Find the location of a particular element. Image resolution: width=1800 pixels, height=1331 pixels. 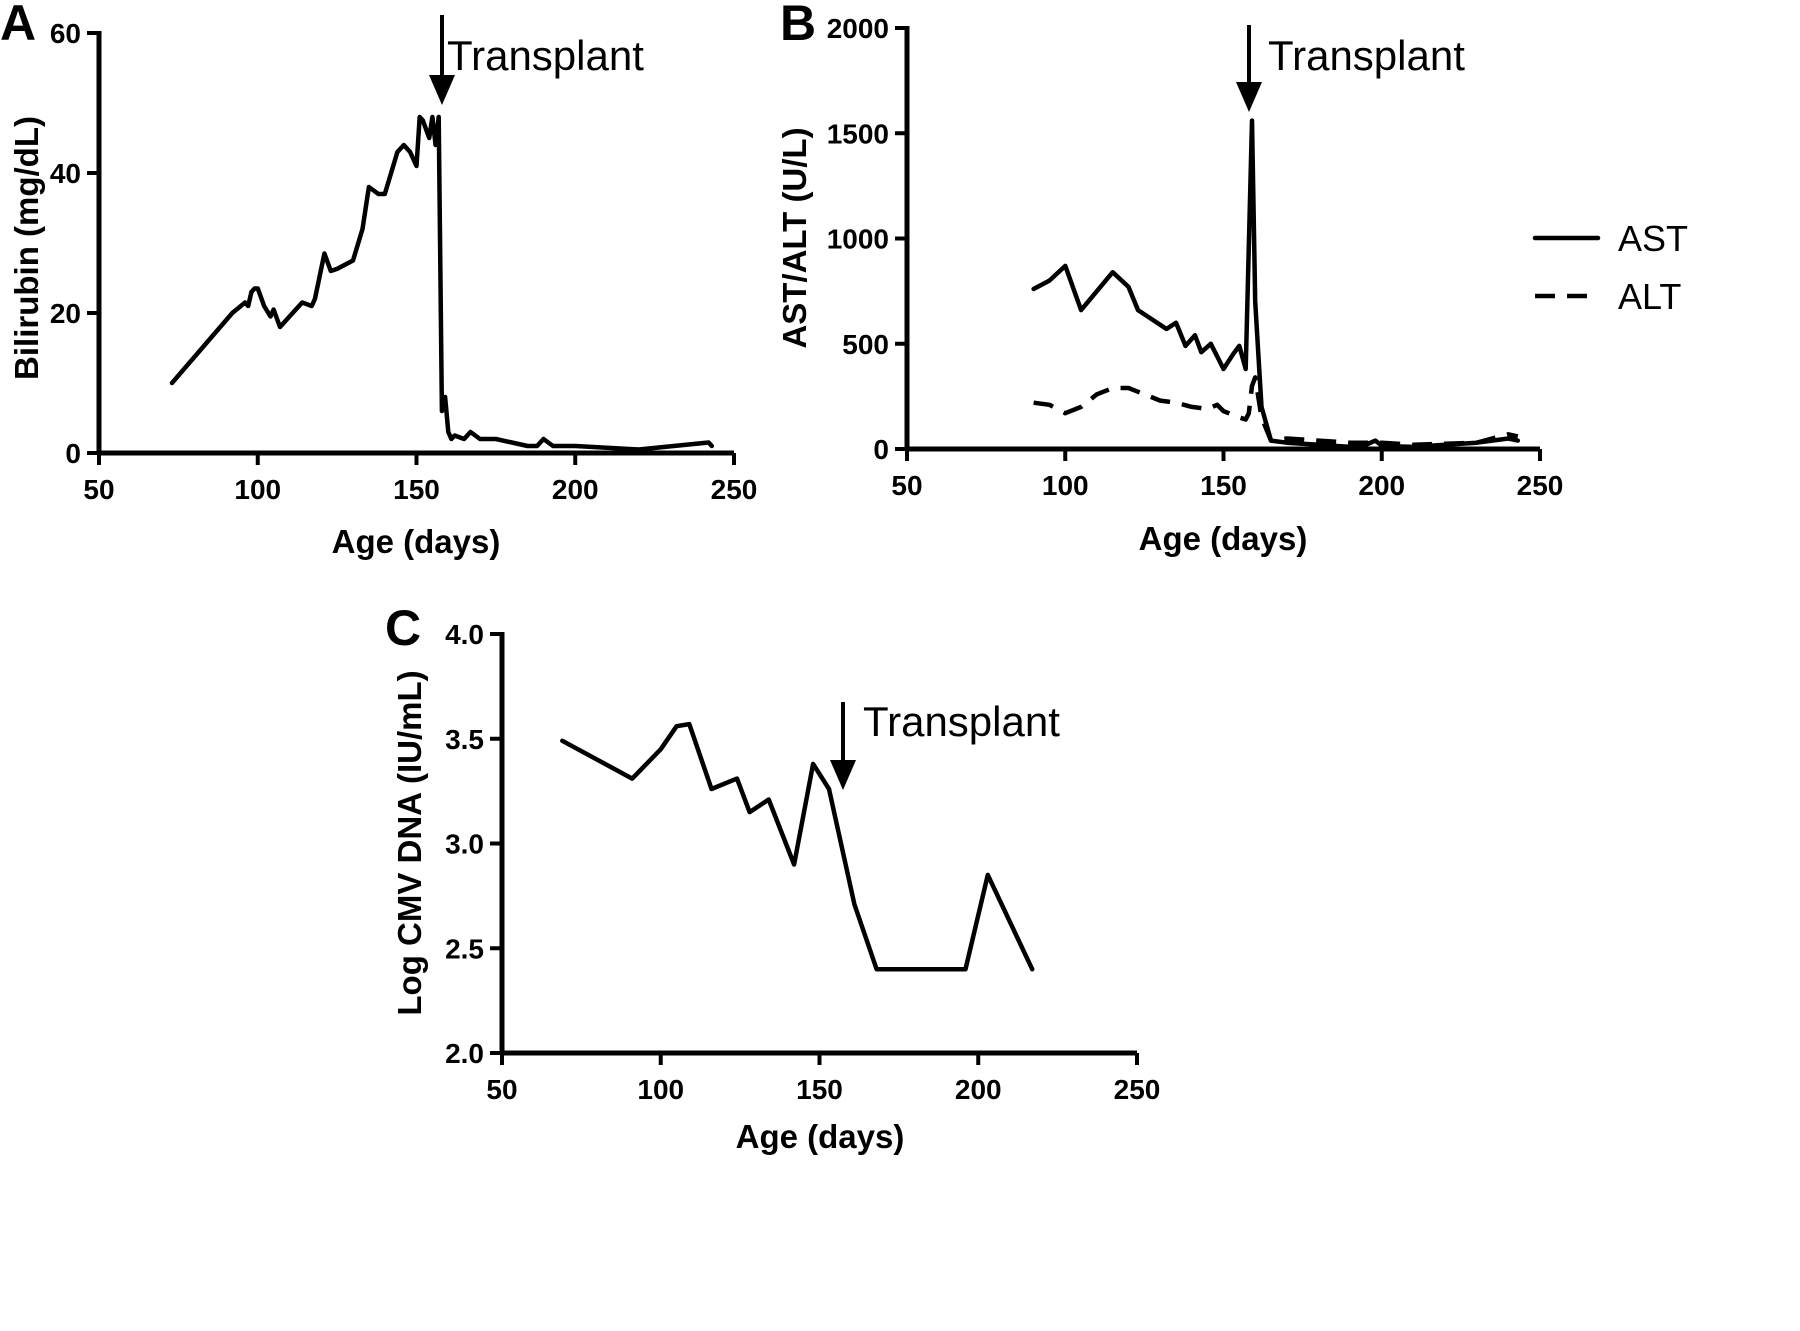

y-tick-label: 40 is located at coordinates (65, 173).